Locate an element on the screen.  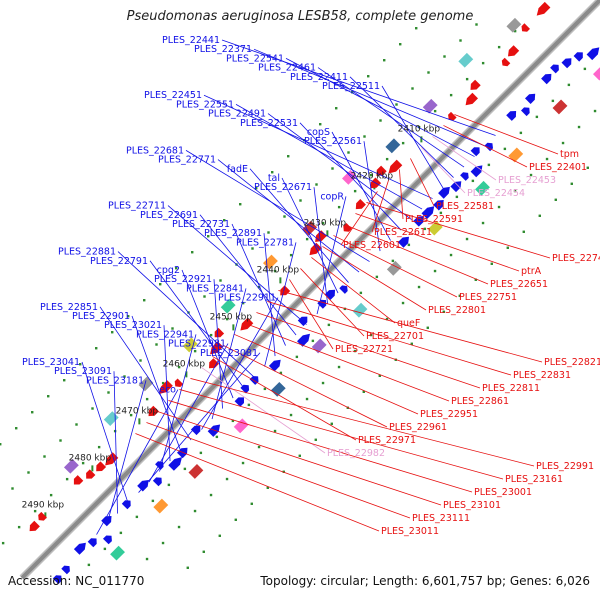
reverse-gene-label: tpm is located at coordinates (569, 154).